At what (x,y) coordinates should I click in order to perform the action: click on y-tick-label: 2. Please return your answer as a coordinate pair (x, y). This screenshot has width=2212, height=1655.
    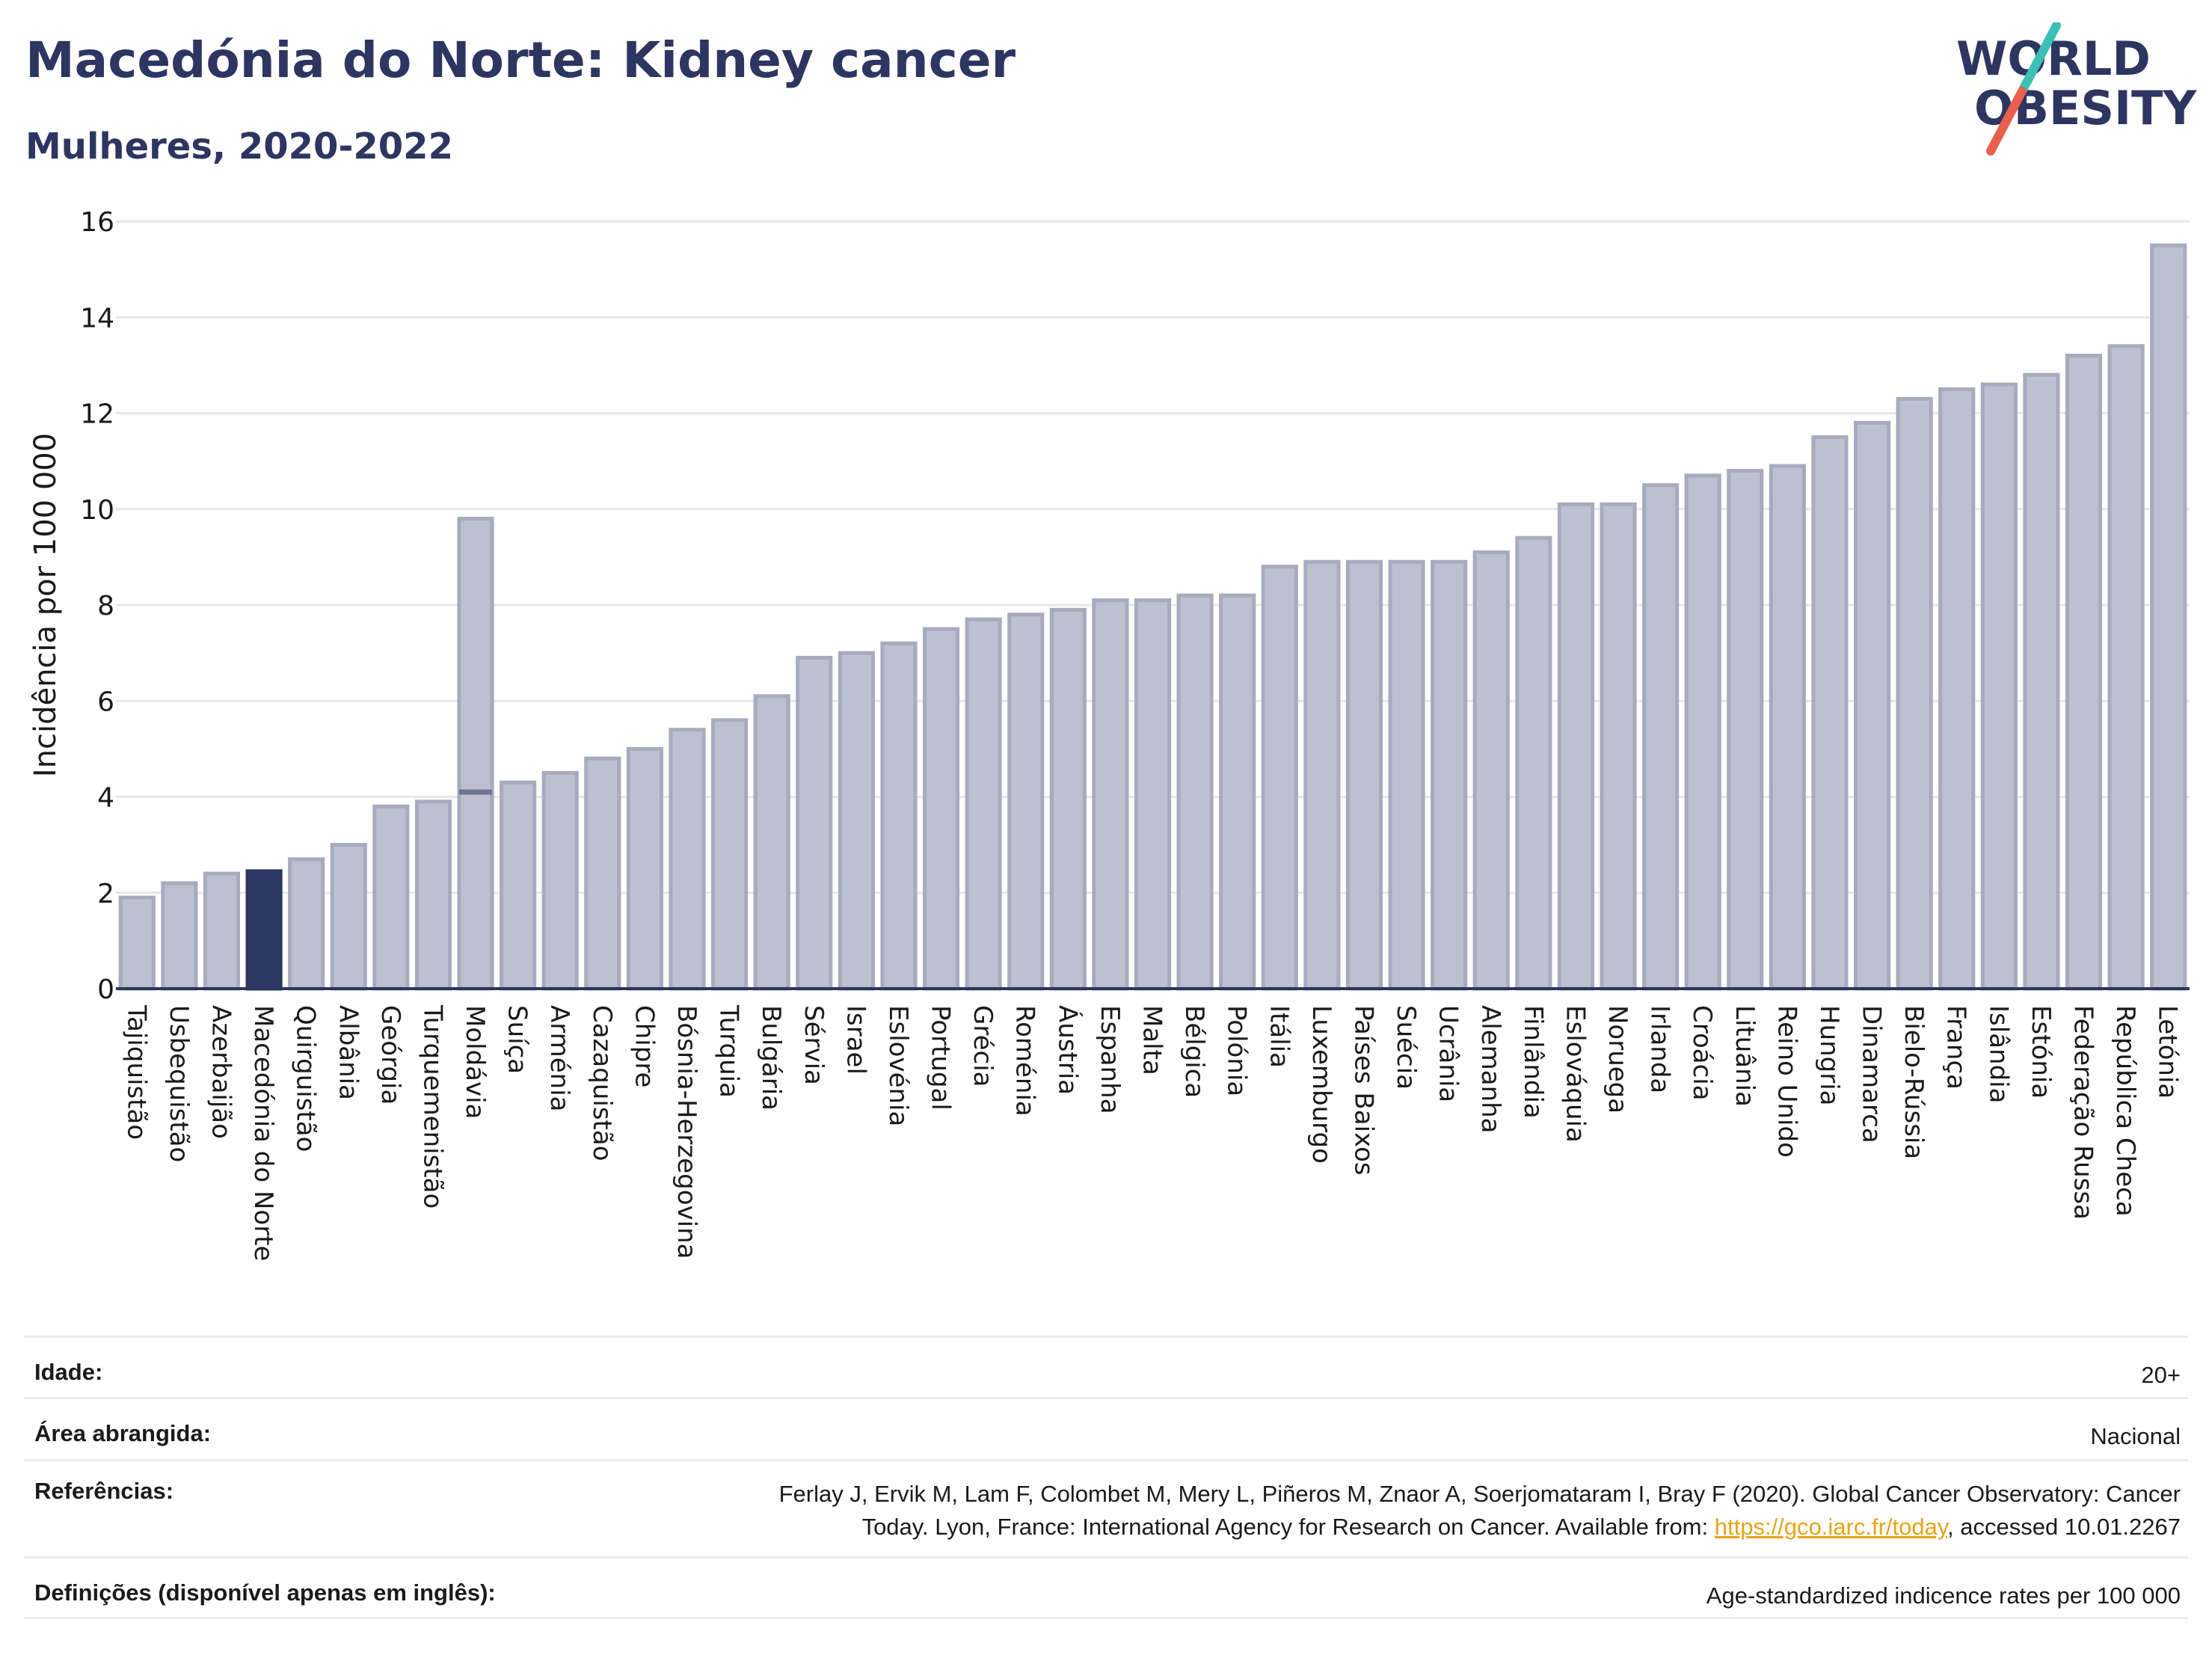
    Looking at the image, I should click on (105, 894).